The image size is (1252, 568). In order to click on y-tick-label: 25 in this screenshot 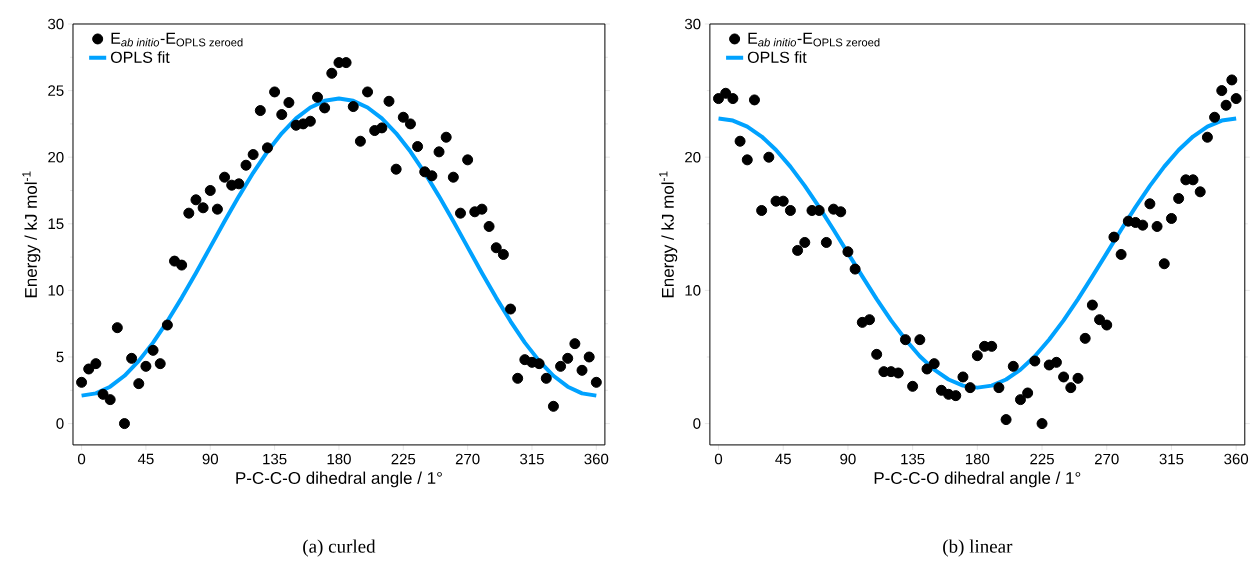, I will do `click(56, 90)`.